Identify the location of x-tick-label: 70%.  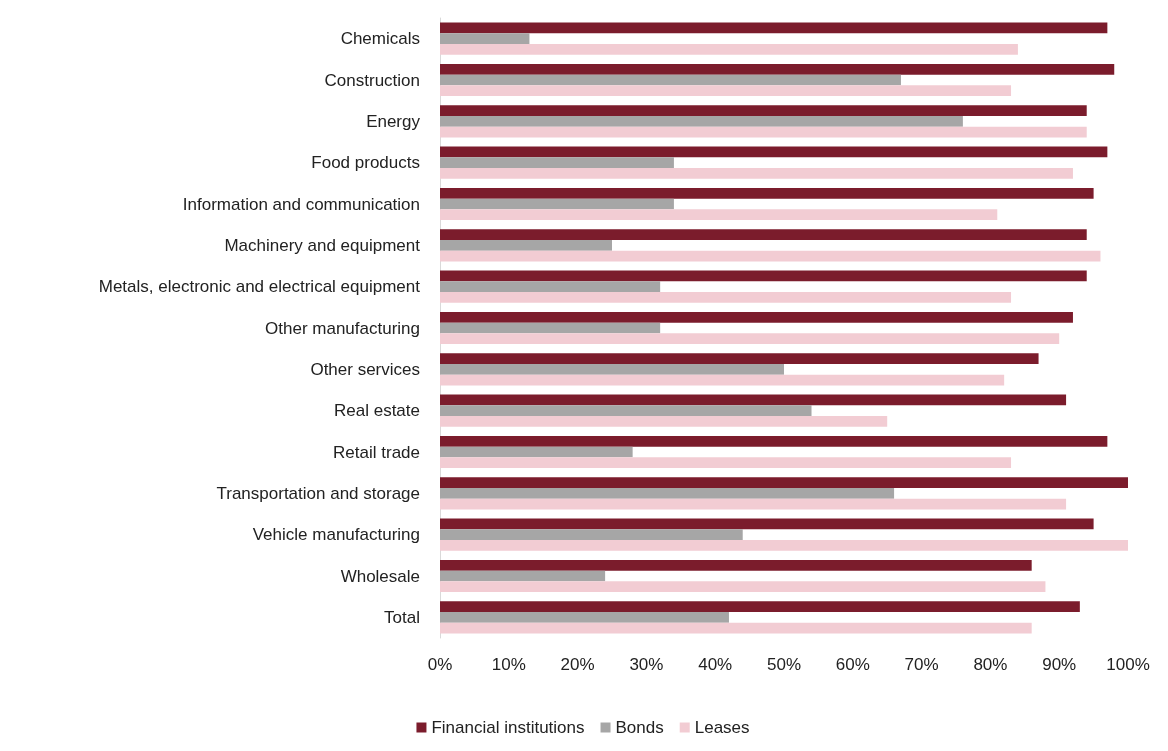
(921, 664).